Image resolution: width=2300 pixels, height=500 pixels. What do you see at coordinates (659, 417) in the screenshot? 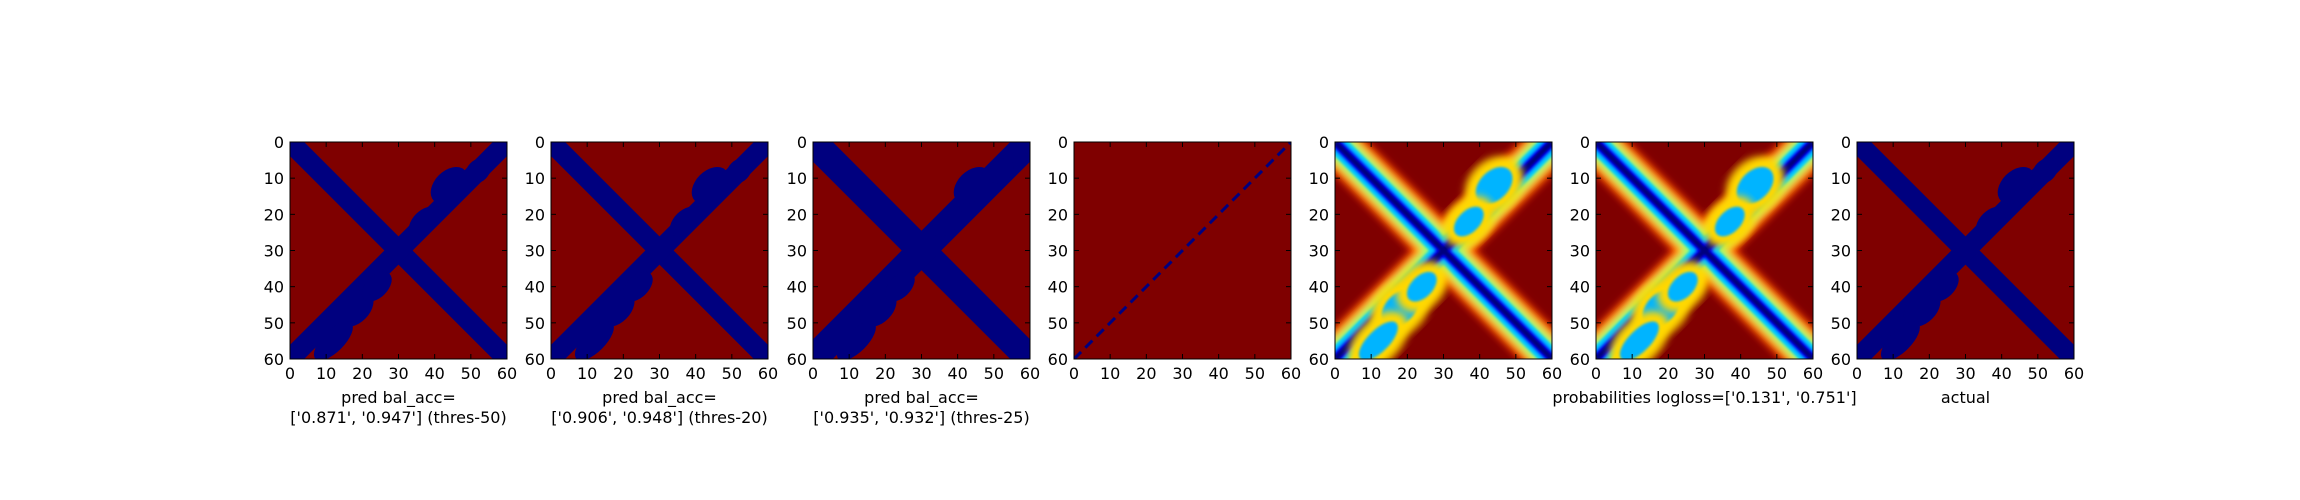
I see `panel-caption: ['0.906', '0.948'] (thres-20)` at bounding box center [659, 417].